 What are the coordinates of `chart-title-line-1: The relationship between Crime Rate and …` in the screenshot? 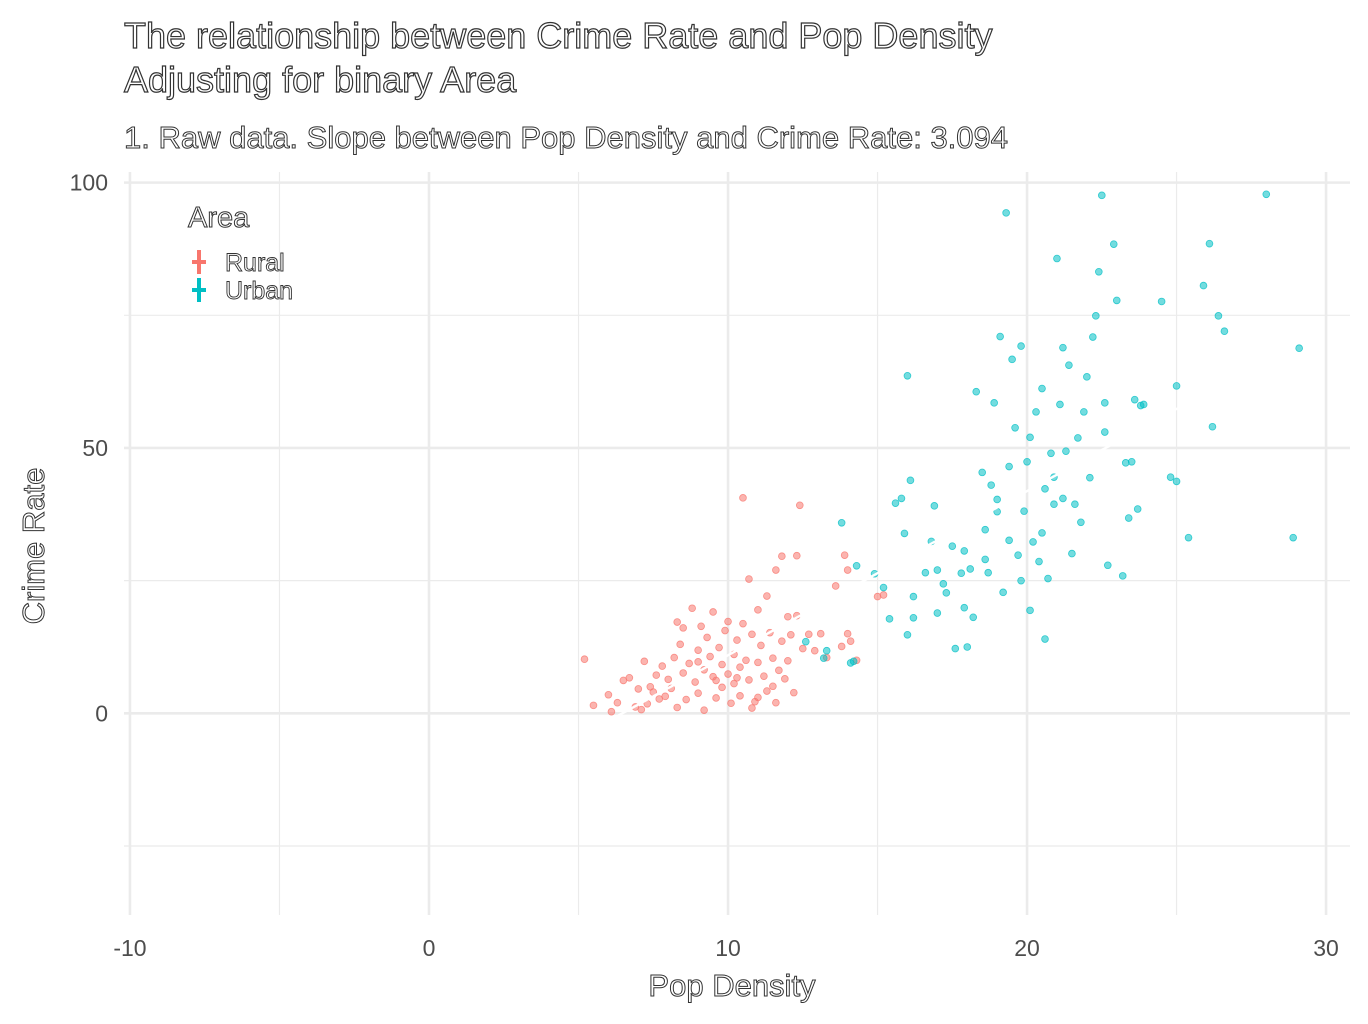 It's located at (558, 35).